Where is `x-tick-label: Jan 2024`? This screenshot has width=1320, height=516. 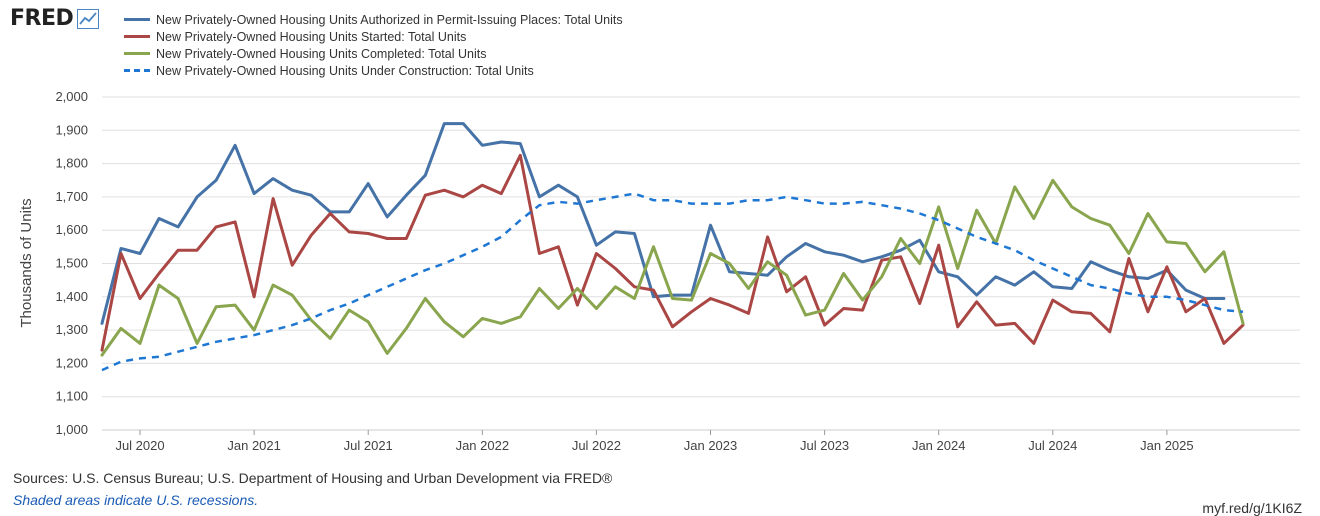 x-tick-label: Jan 2024 is located at coordinates (939, 445).